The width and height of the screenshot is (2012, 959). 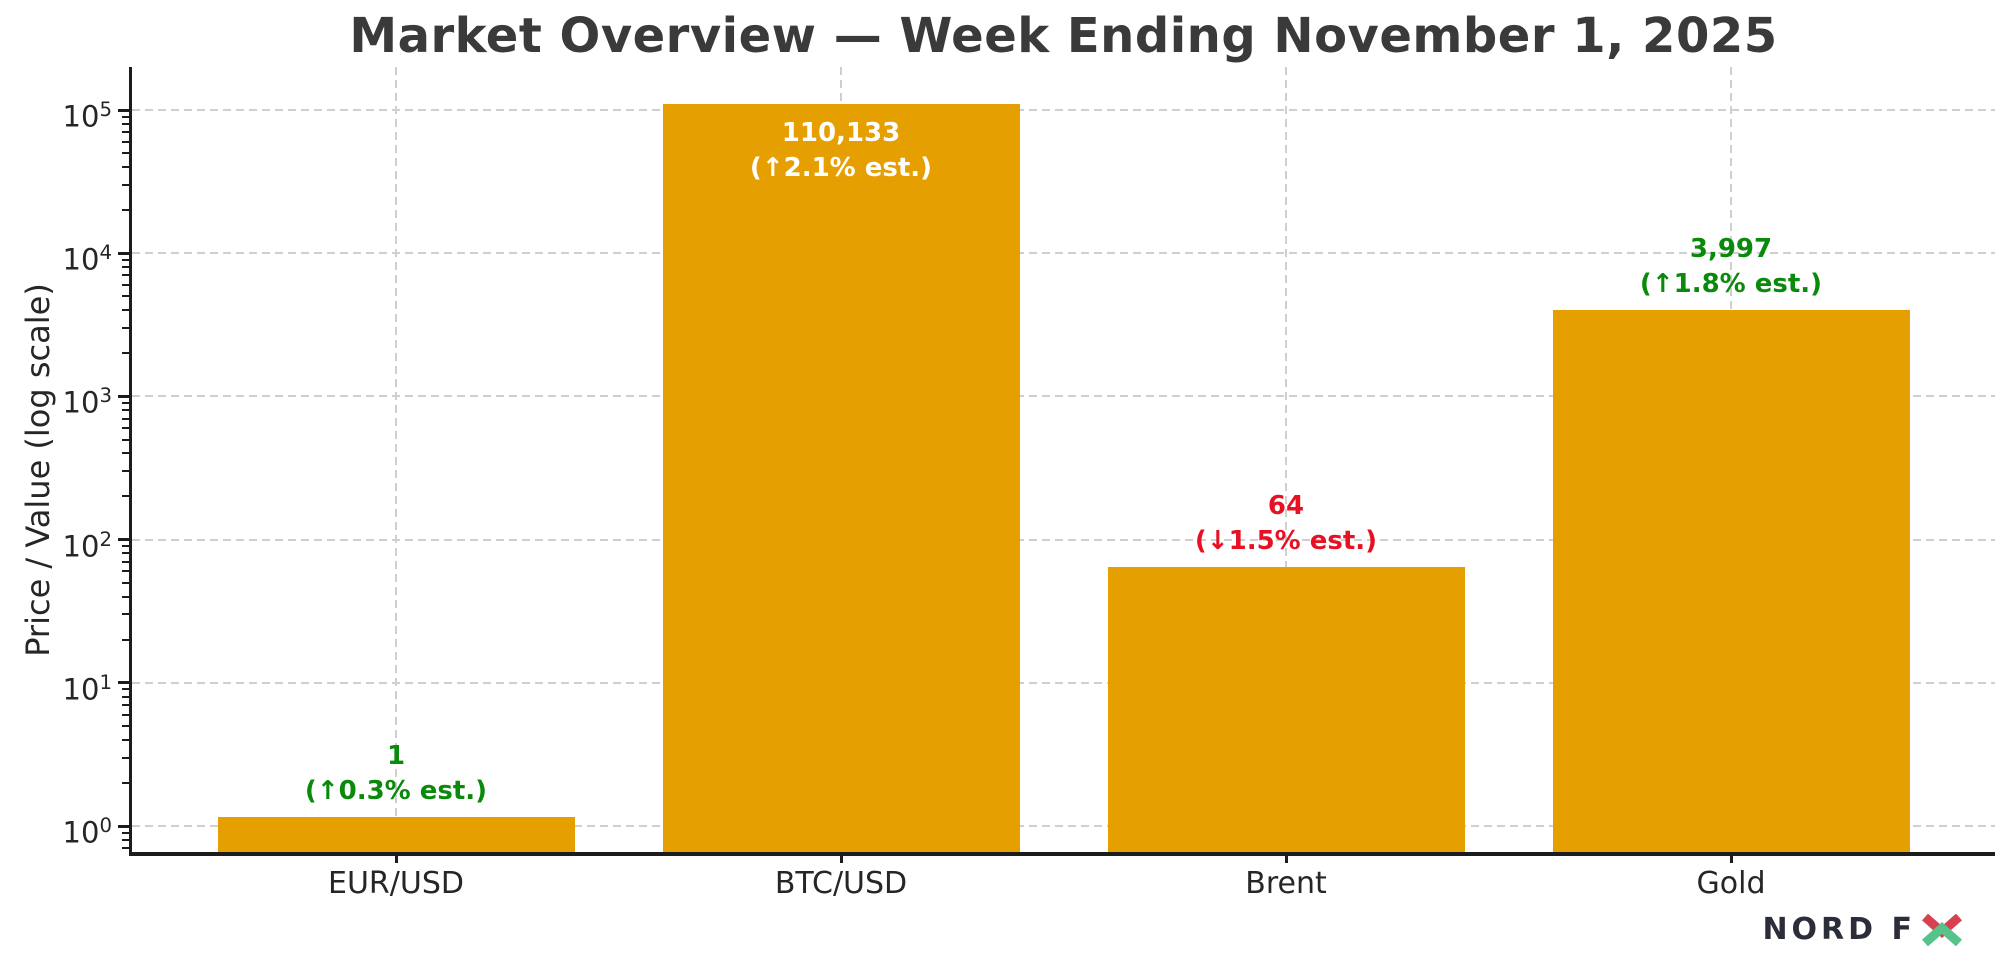 I want to click on y-axis-spine, so click(x=130, y=461).